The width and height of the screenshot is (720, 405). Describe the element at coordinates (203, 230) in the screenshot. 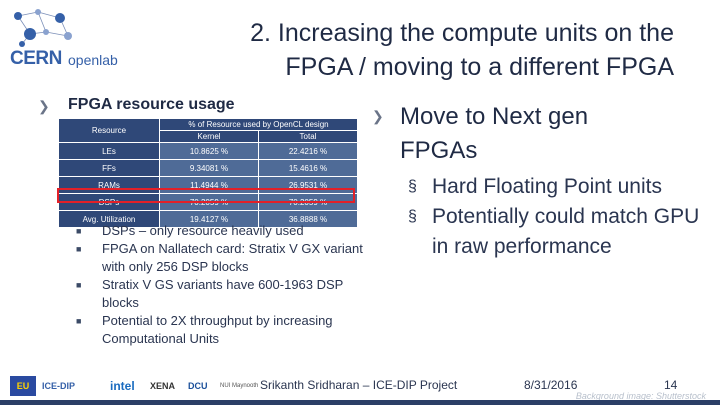

I see `bullet-text: DSPs – only resource heavily used` at that location.